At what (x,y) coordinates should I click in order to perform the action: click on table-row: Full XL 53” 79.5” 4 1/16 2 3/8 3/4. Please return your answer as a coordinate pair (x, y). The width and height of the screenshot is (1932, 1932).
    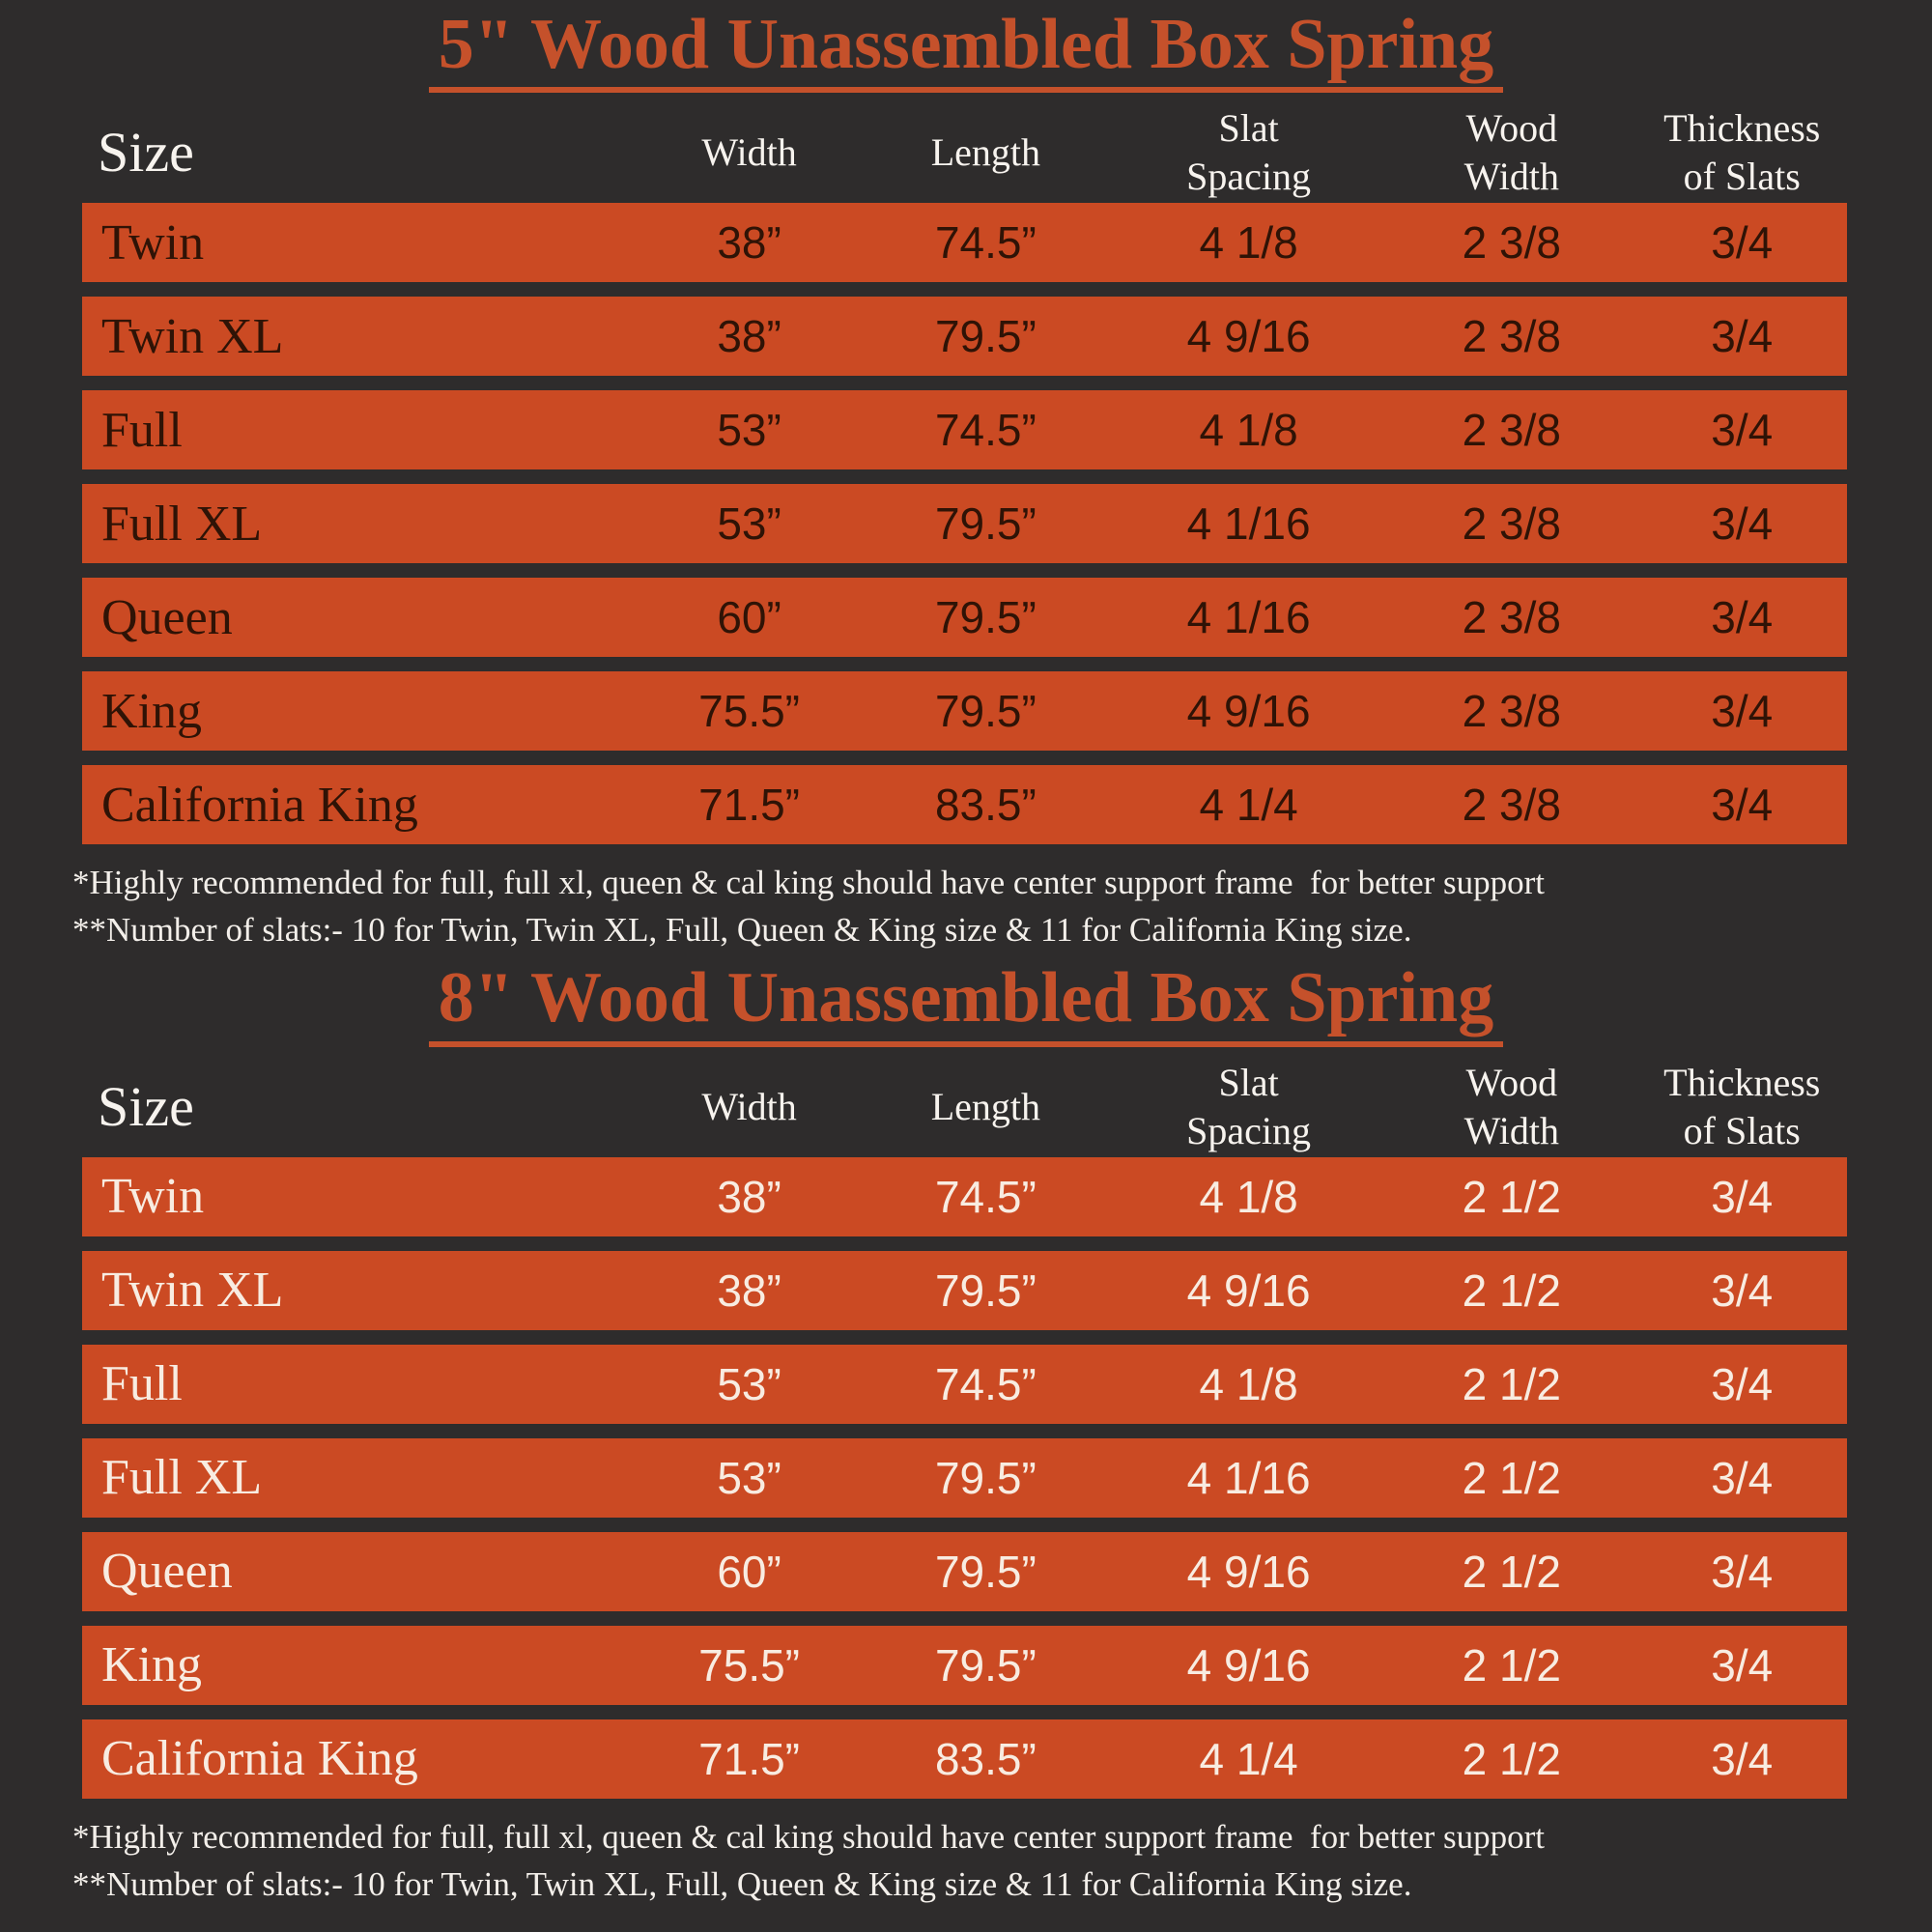
    Looking at the image, I should click on (964, 524).